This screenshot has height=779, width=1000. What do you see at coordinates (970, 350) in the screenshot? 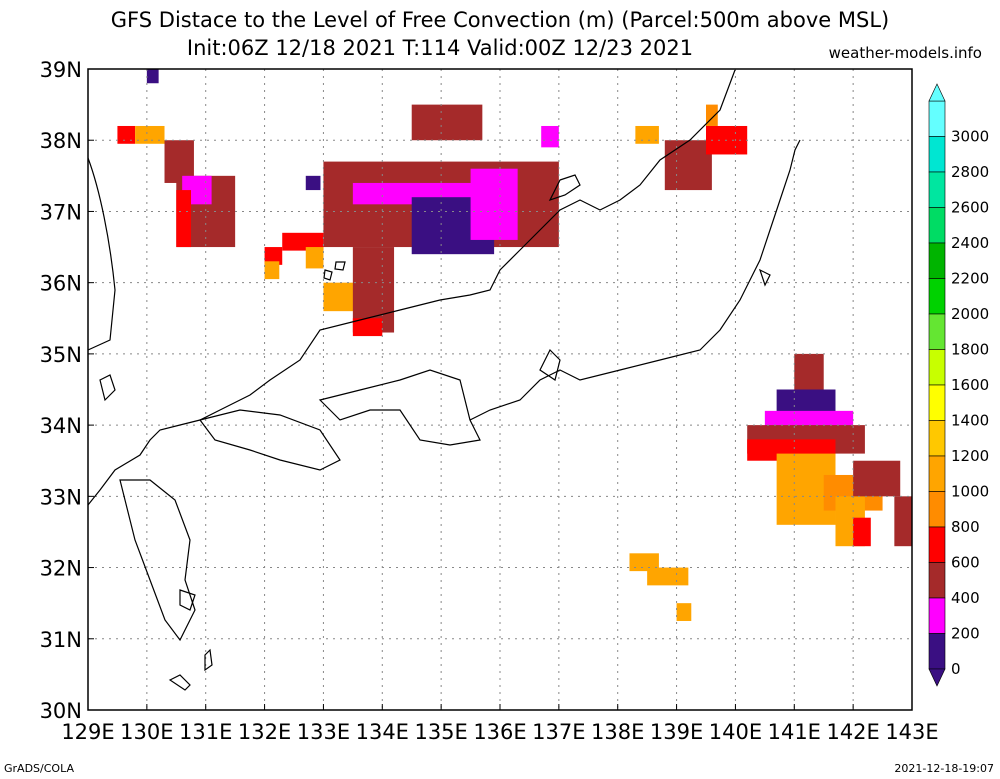
I see `colorbar-label: 1800` at bounding box center [970, 350].